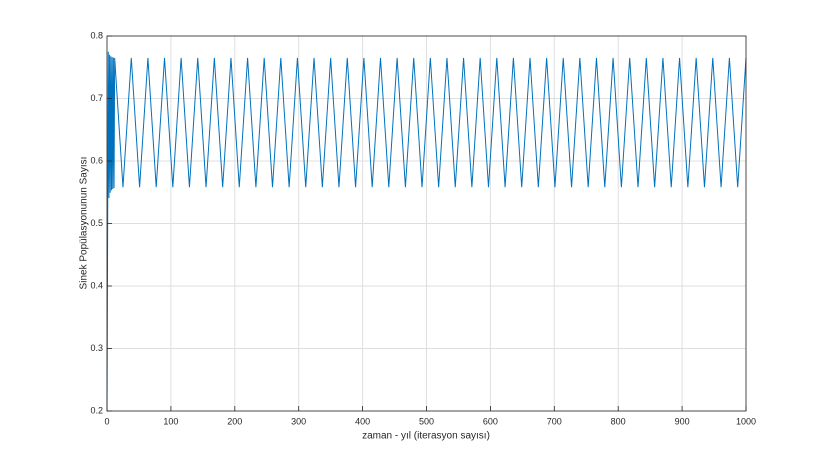 This screenshot has width=825, height=462. What do you see at coordinates (96, 410) in the screenshot?
I see `y-tick-label: 0.2` at bounding box center [96, 410].